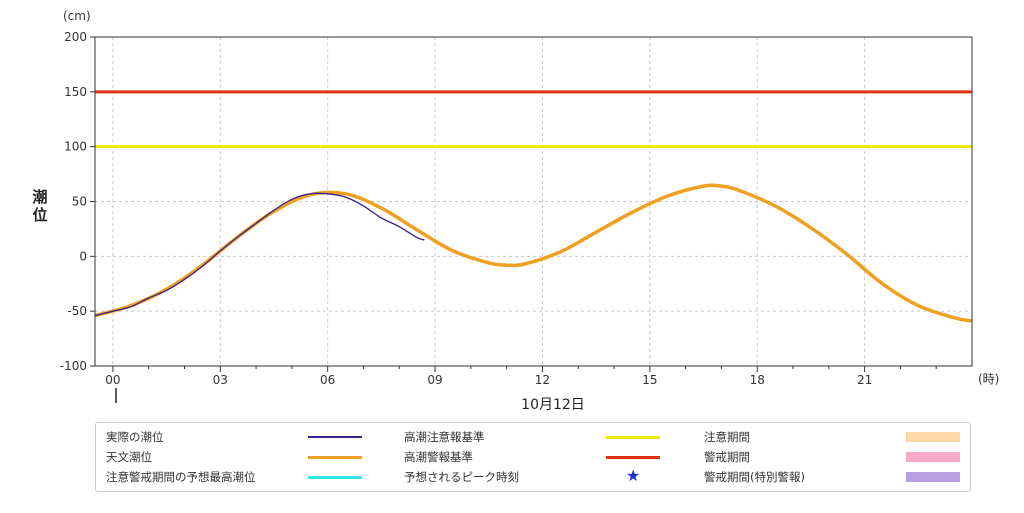  Describe the element at coordinates (988, 379) in the screenshot. I see `x-unit-label: (時)` at that location.